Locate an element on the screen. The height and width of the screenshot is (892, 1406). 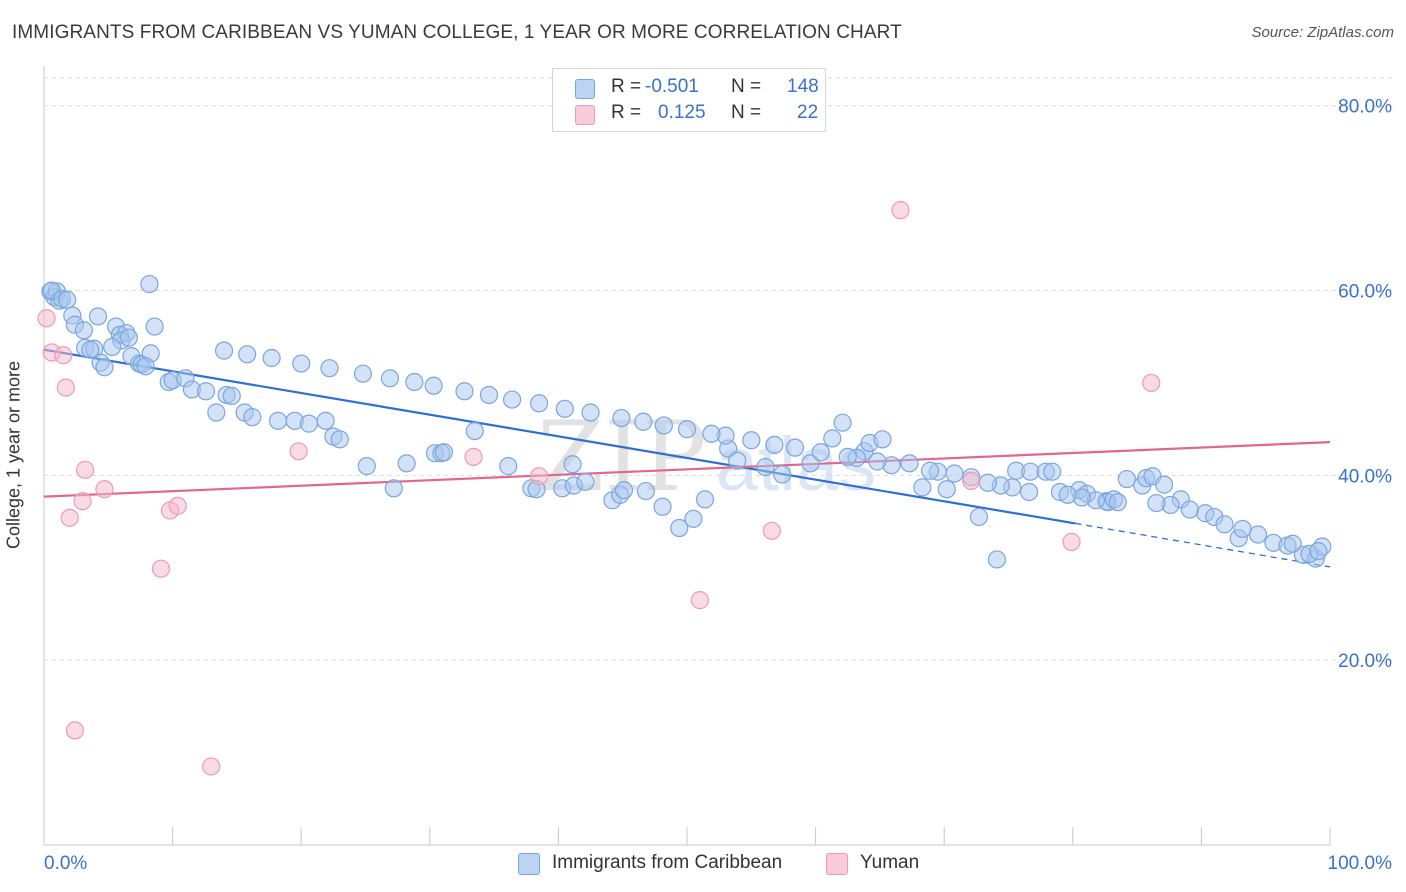
x-tick-label: 0.0% is located at coordinates (65, 863).